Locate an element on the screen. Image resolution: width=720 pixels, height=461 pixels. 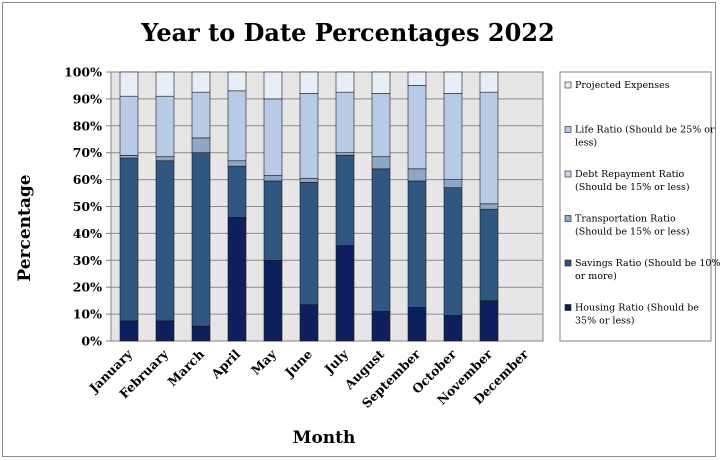
x-axis-title: Month is located at coordinates (324, 438).